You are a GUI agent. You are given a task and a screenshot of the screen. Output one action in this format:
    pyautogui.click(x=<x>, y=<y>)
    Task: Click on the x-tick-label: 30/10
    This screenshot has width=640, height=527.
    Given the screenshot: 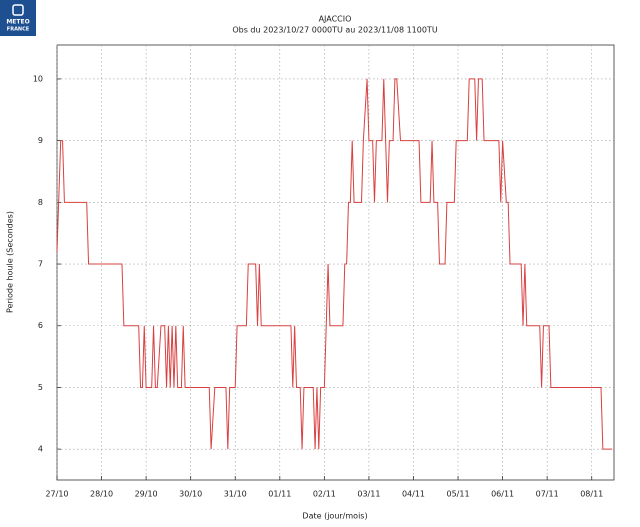 What is the action you would take?
    pyautogui.click(x=190, y=494)
    